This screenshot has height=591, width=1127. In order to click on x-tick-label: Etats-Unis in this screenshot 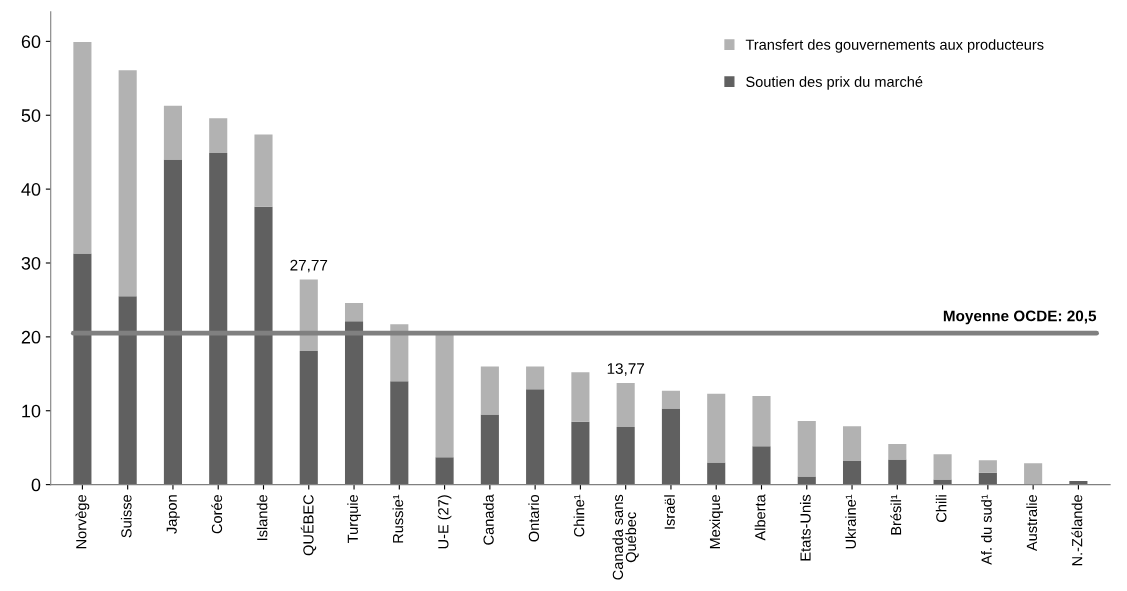, I will do `click(805, 527)`.